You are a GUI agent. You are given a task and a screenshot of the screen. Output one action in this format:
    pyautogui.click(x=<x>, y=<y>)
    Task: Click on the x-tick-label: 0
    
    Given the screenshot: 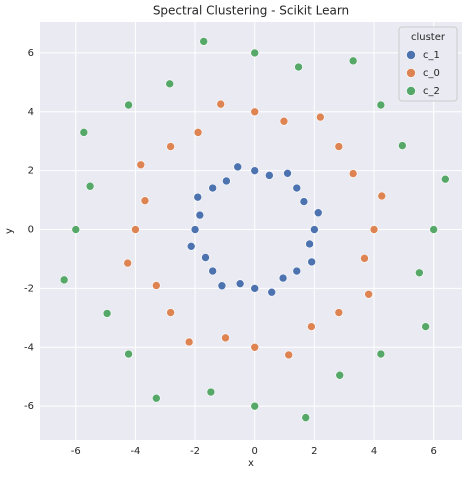 What is the action you would take?
    pyautogui.click(x=255, y=451)
    